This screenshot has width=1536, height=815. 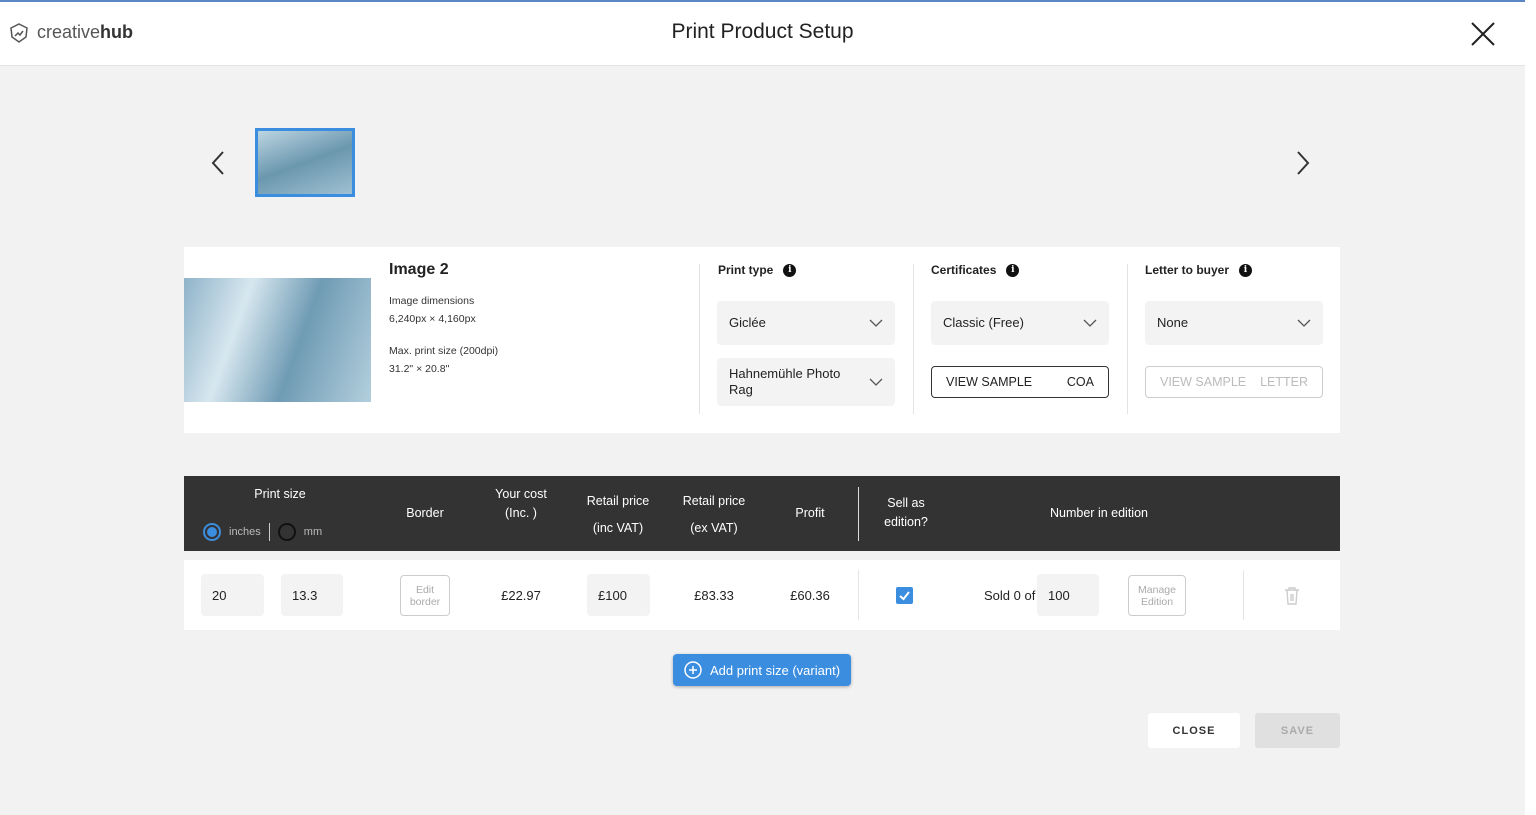 I want to click on sell-as-edition-checkbox, so click(x=904, y=595).